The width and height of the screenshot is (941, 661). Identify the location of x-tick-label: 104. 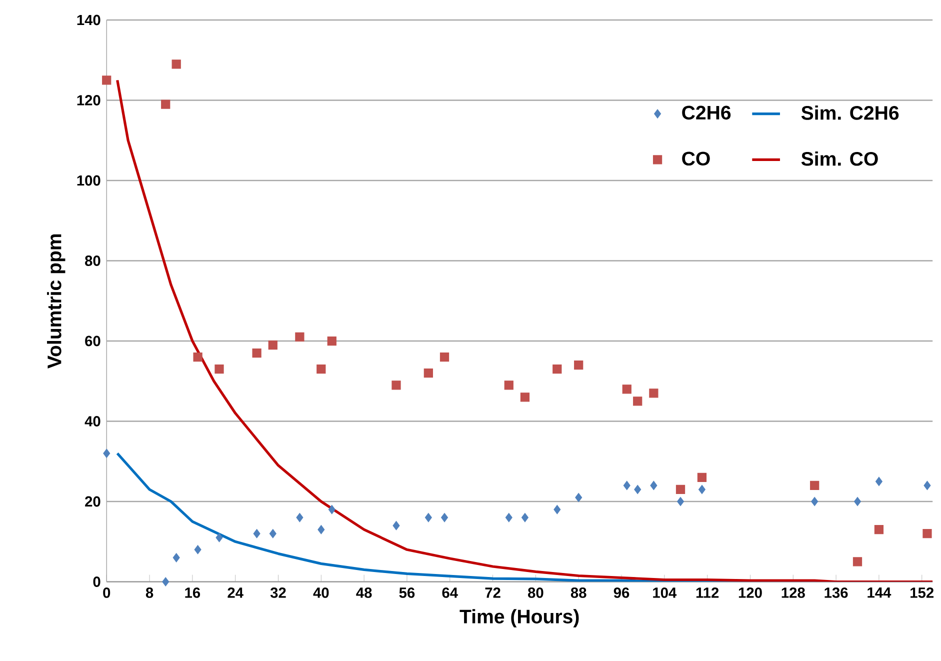
(665, 593).